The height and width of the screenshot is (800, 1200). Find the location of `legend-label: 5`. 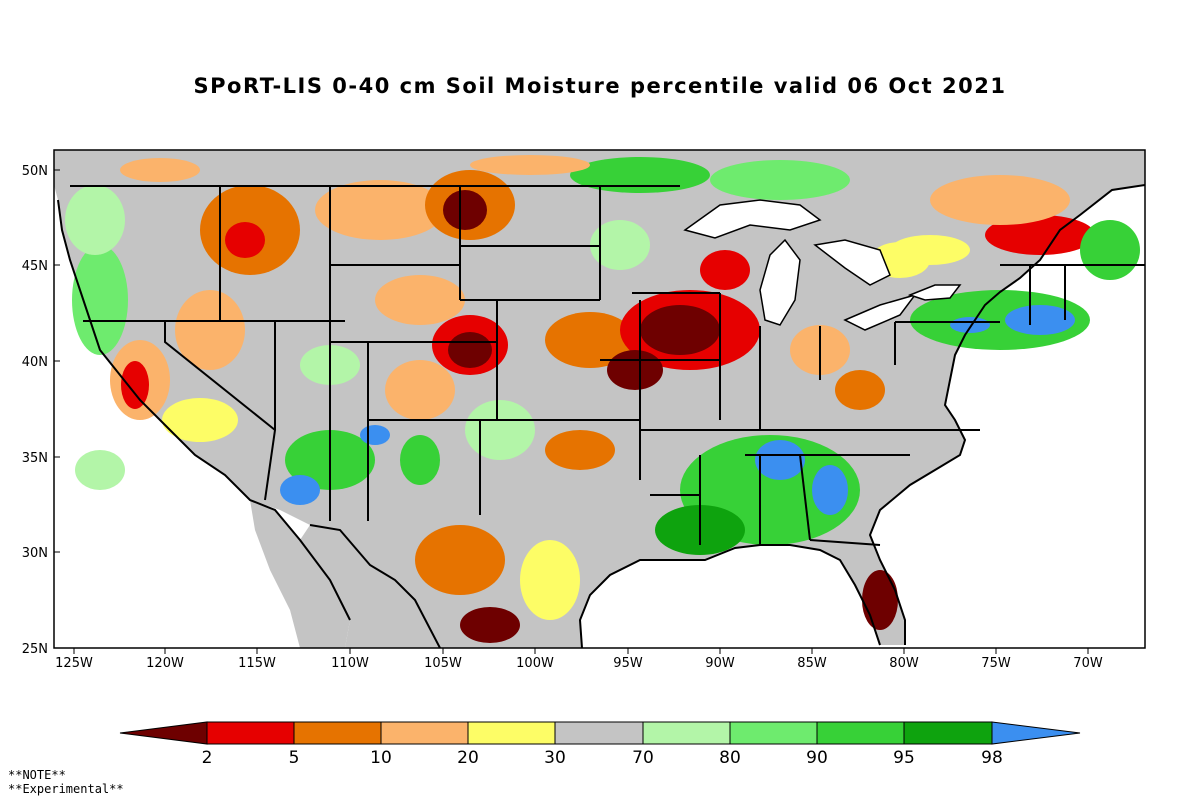

legend-label: 5 is located at coordinates (294, 758).